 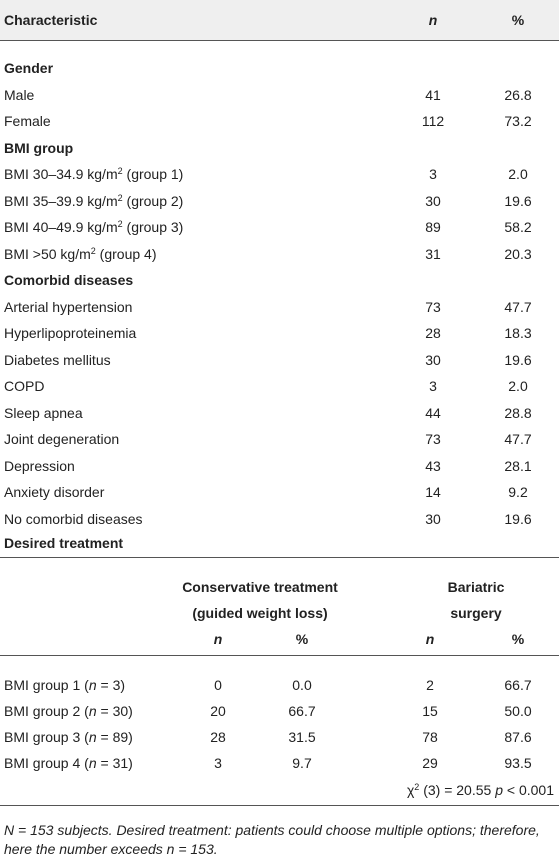 What do you see at coordinates (111, 849) in the screenshot?
I see `footnote: here the number exceeds n = 153.` at bounding box center [111, 849].